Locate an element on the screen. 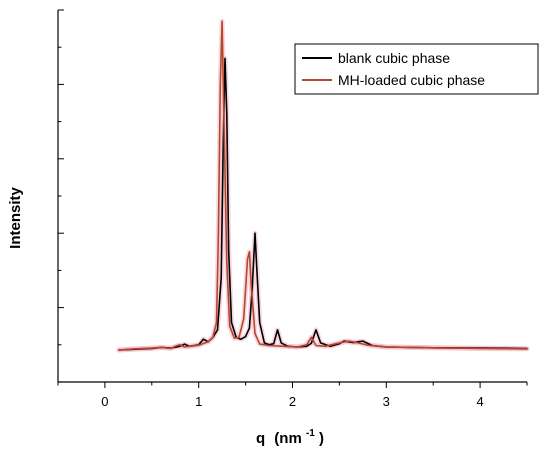 This screenshot has width=550, height=452. x-axis-title: q (nm -1 ) is located at coordinates (290, 435).